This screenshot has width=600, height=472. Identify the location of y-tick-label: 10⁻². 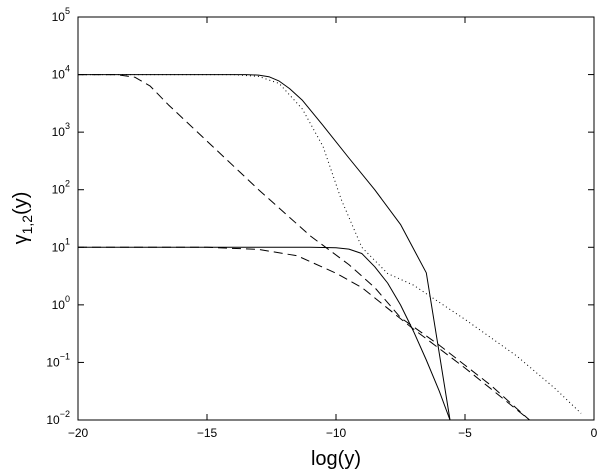
(58, 418).